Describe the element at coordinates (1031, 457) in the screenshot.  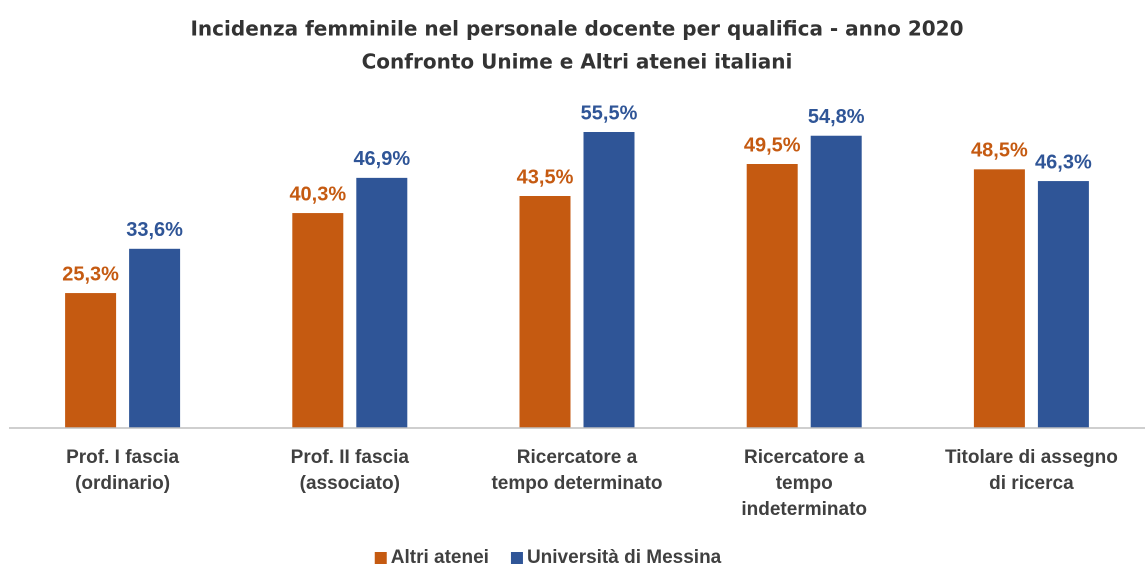
I see `x-tick-label: Titolare di assegno` at that location.